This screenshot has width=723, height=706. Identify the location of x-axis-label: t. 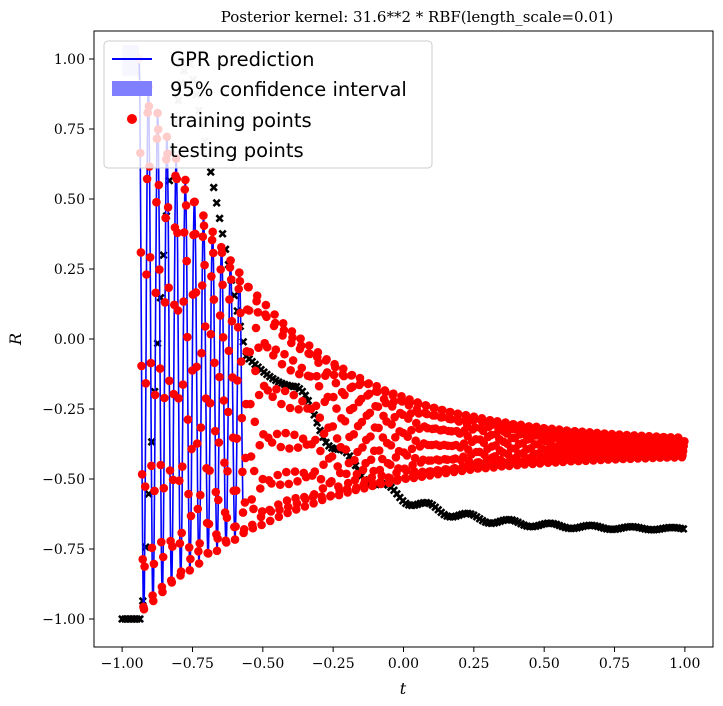
(403, 688).